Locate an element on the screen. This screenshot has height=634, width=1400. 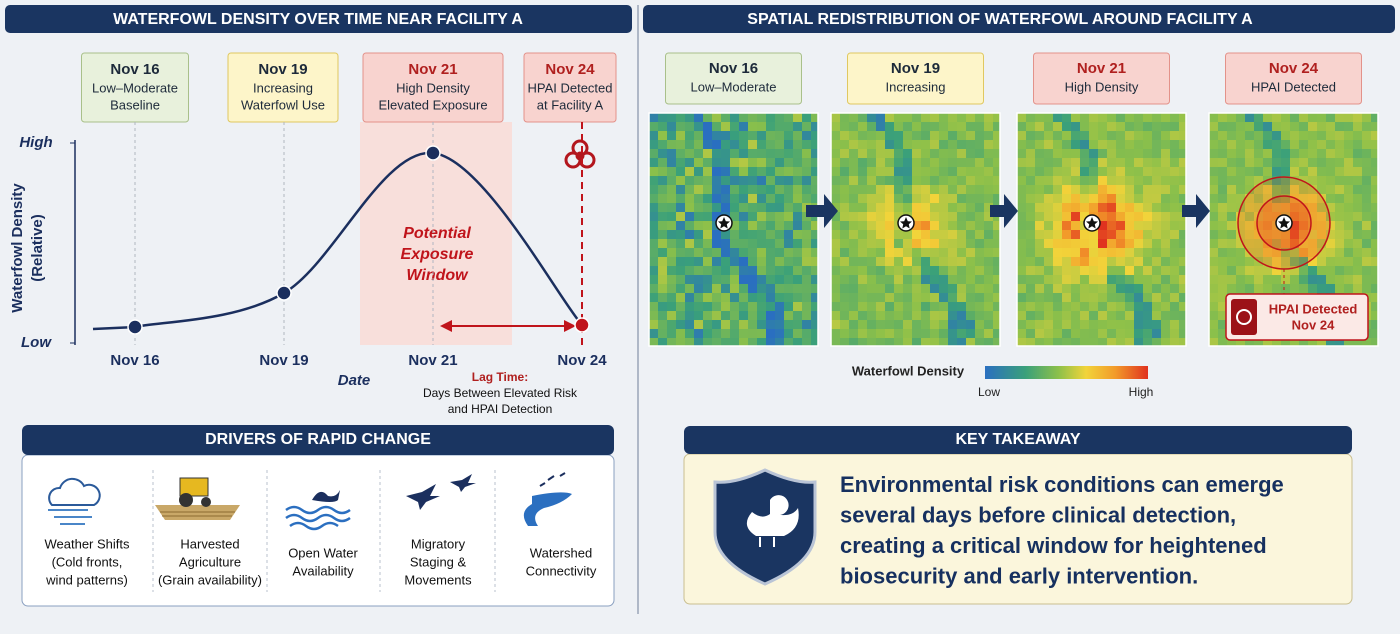
map-frame is located at coordinates (915, 229).